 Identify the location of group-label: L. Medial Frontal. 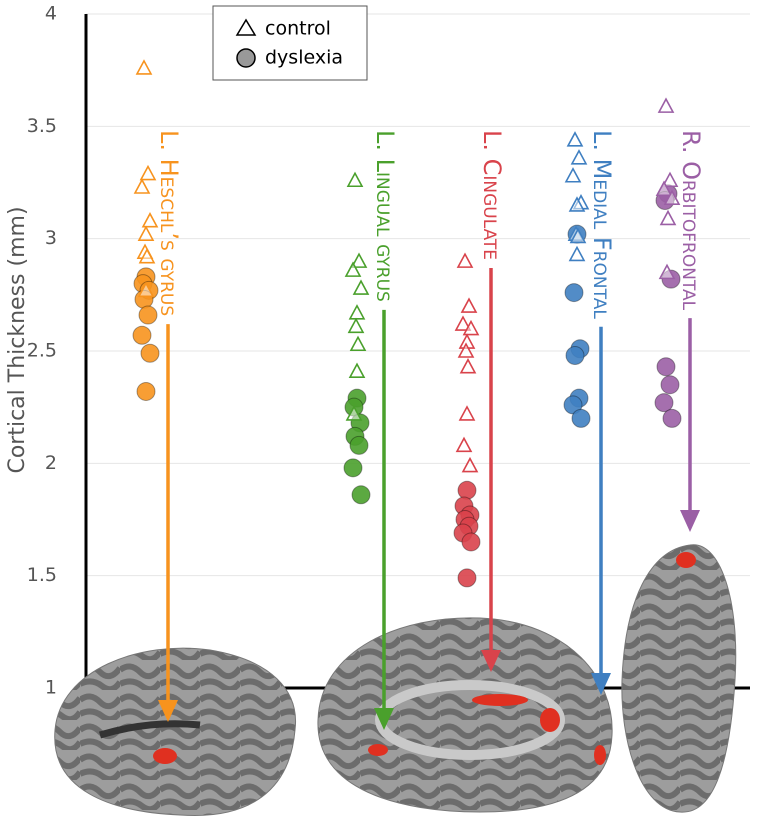
(602, 224).